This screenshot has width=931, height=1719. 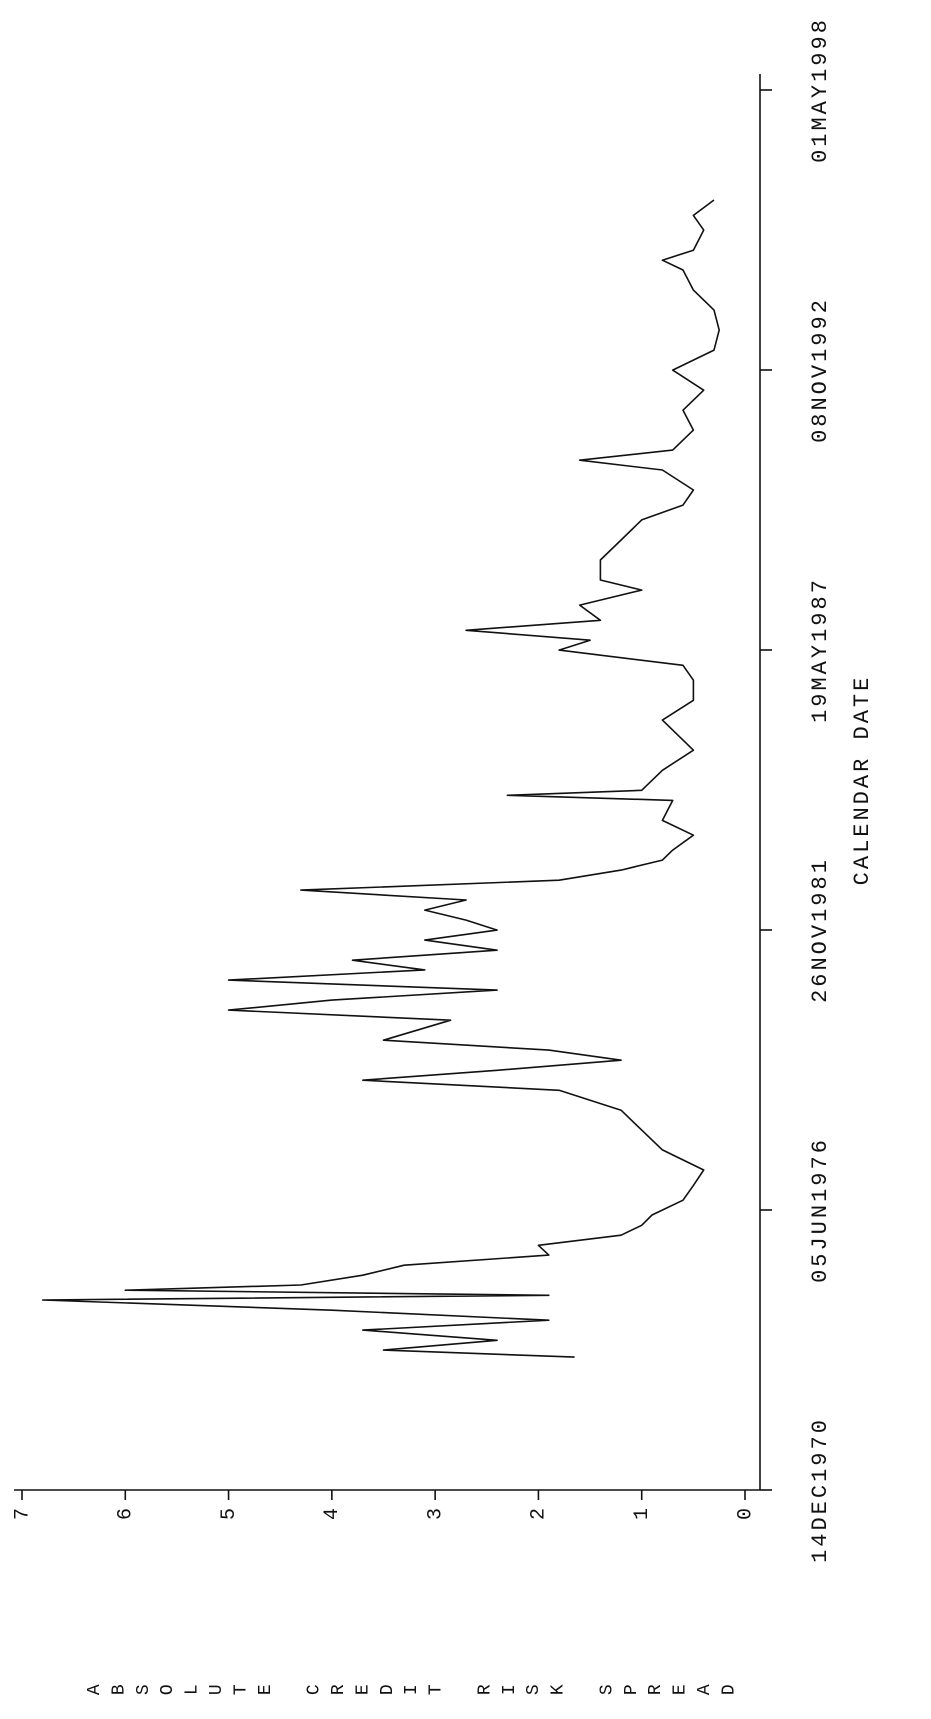 What do you see at coordinates (820, 1490) in the screenshot?
I see `x-tick-label: 14DEC1970` at bounding box center [820, 1490].